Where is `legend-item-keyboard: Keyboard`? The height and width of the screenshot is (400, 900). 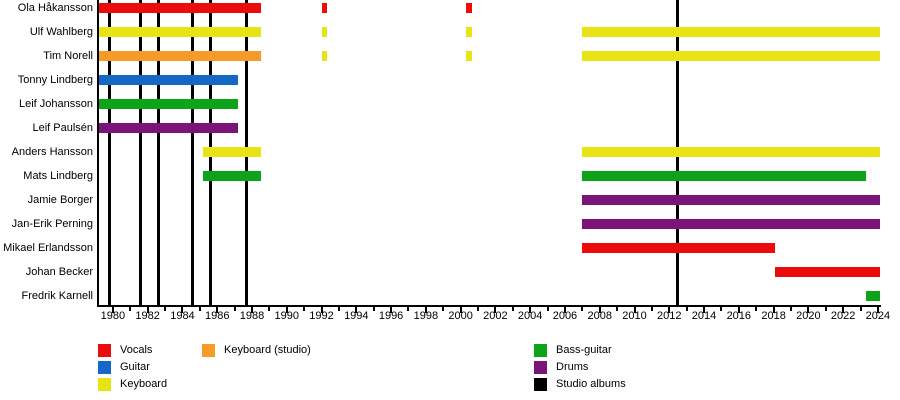
legend-item-keyboard: Keyboard is located at coordinates (132, 384).